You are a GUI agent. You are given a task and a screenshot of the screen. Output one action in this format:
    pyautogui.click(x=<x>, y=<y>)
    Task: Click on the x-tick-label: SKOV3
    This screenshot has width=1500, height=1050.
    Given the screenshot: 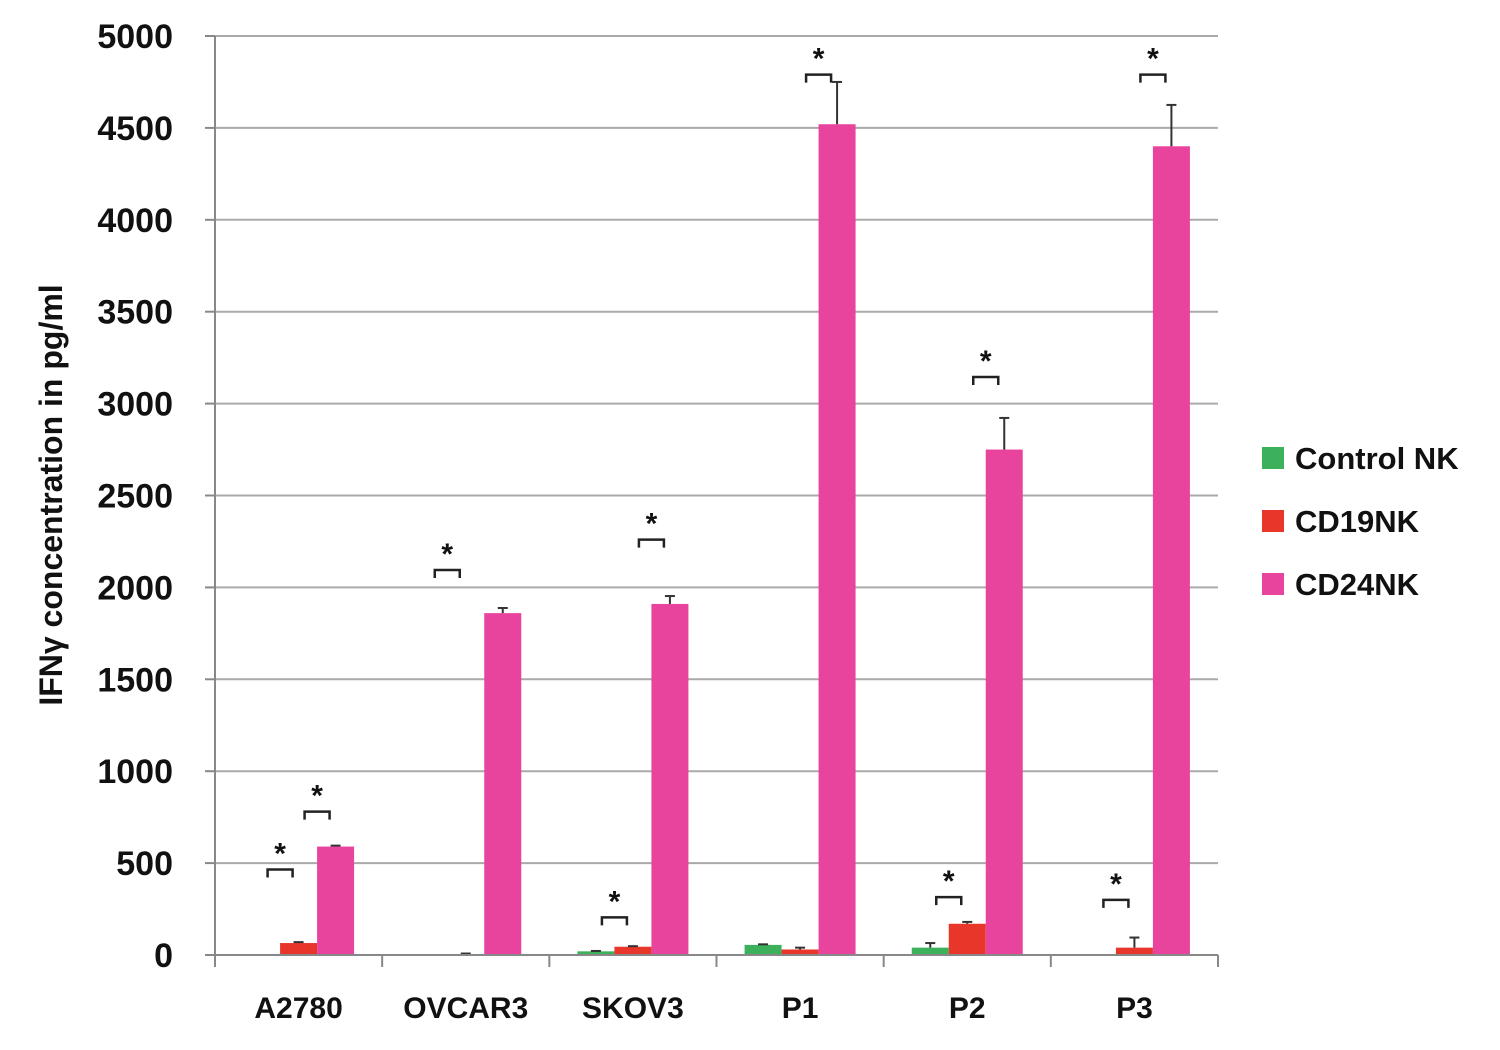 What is the action you would take?
    pyautogui.click(x=633, y=1008)
    